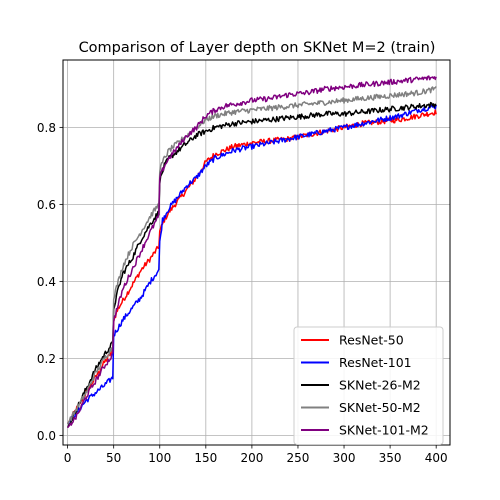 Image resolution: width=500 pixels, height=500 pixels. What do you see at coordinates (390, 458) in the screenshot?
I see `x-tick-label: 350` at bounding box center [390, 458].